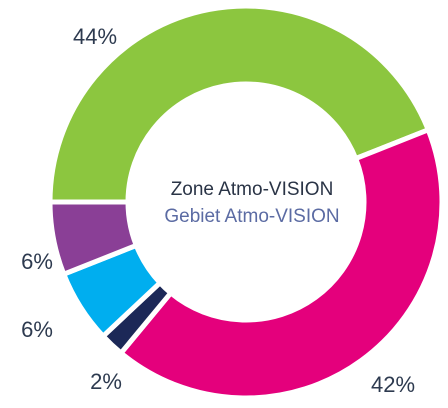 This screenshot has width=448, height=408. What do you see at coordinates (251, 216) in the screenshot?
I see `center-label: Gebiet Atmo-VISION` at bounding box center [251, 216].